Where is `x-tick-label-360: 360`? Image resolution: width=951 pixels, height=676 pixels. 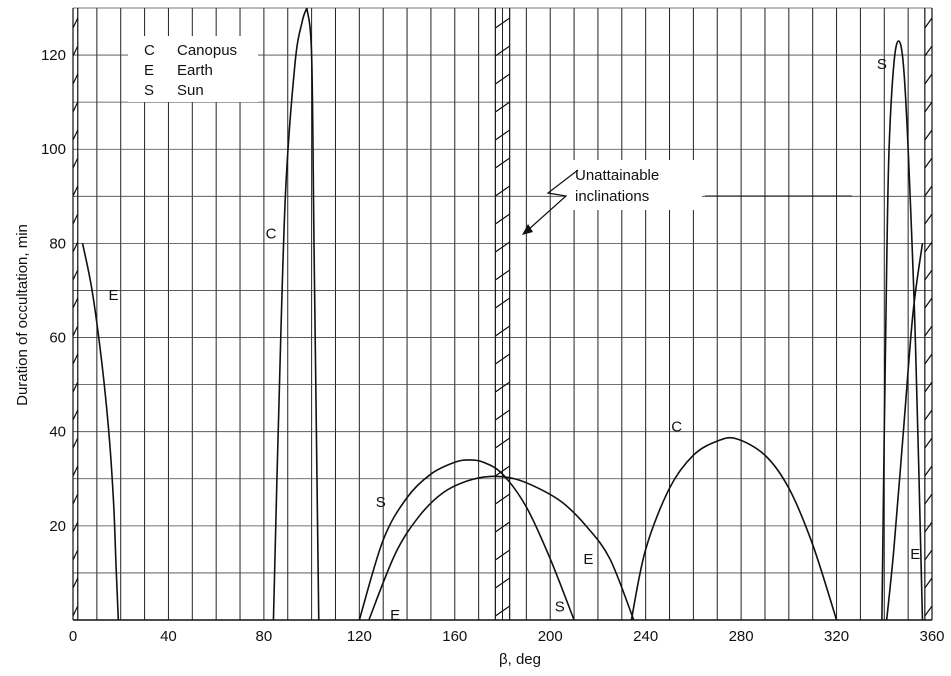
x-tick-label-360: 360 is located at coordinates (931, 636).